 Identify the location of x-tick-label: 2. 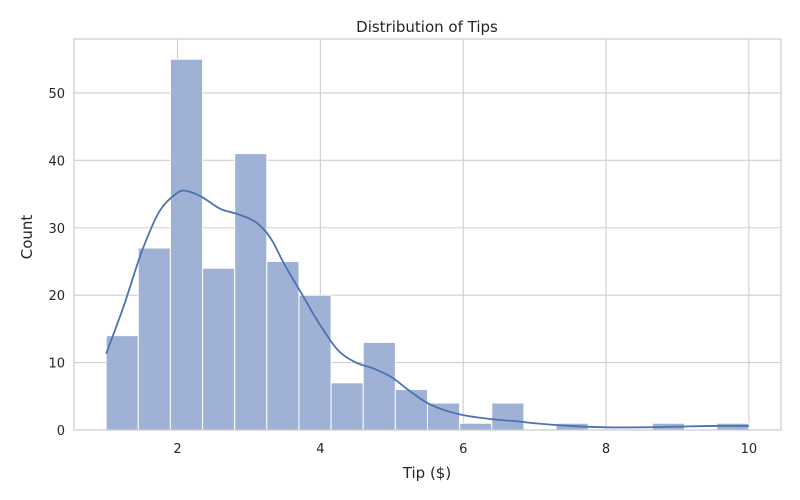
(177, 449).